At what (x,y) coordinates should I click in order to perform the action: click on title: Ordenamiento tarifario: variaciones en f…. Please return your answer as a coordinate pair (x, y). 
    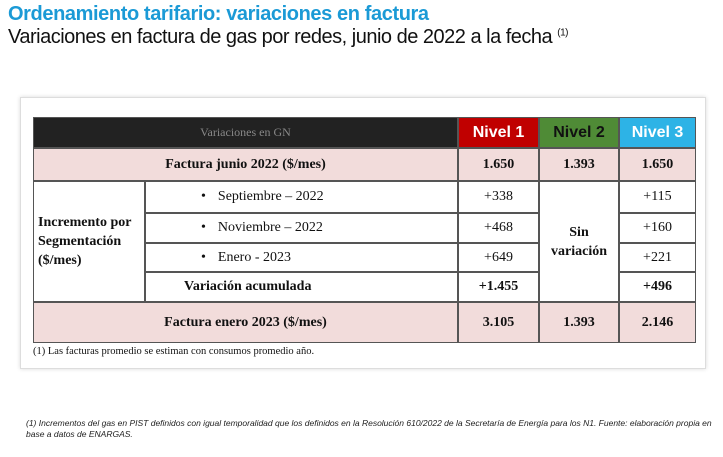
    Looking at the image, I should click on (218, 14).